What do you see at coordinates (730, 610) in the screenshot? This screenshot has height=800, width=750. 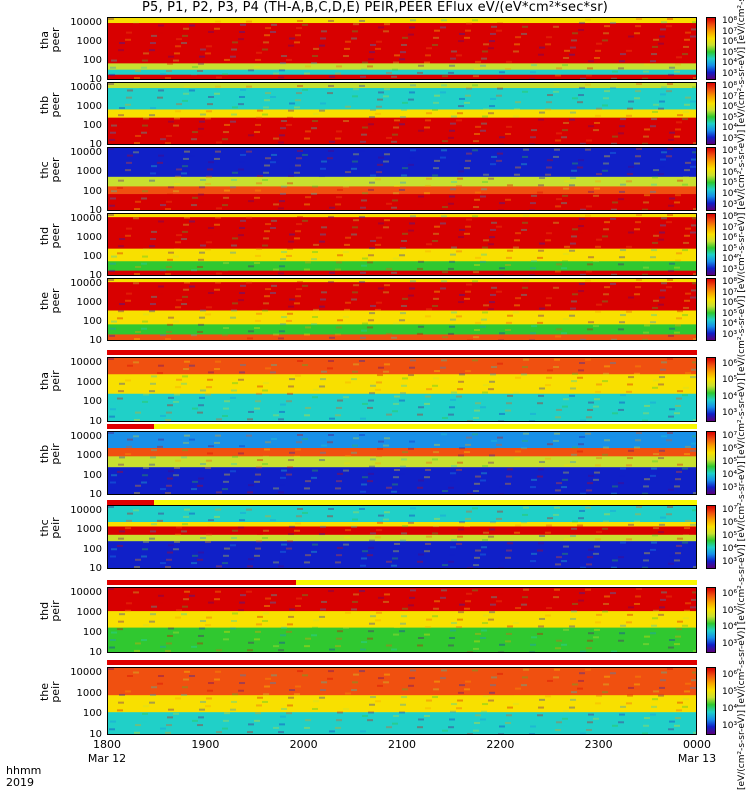 I see `colorbar-tick-label: 10⁵` at bounding box center [730, 610].